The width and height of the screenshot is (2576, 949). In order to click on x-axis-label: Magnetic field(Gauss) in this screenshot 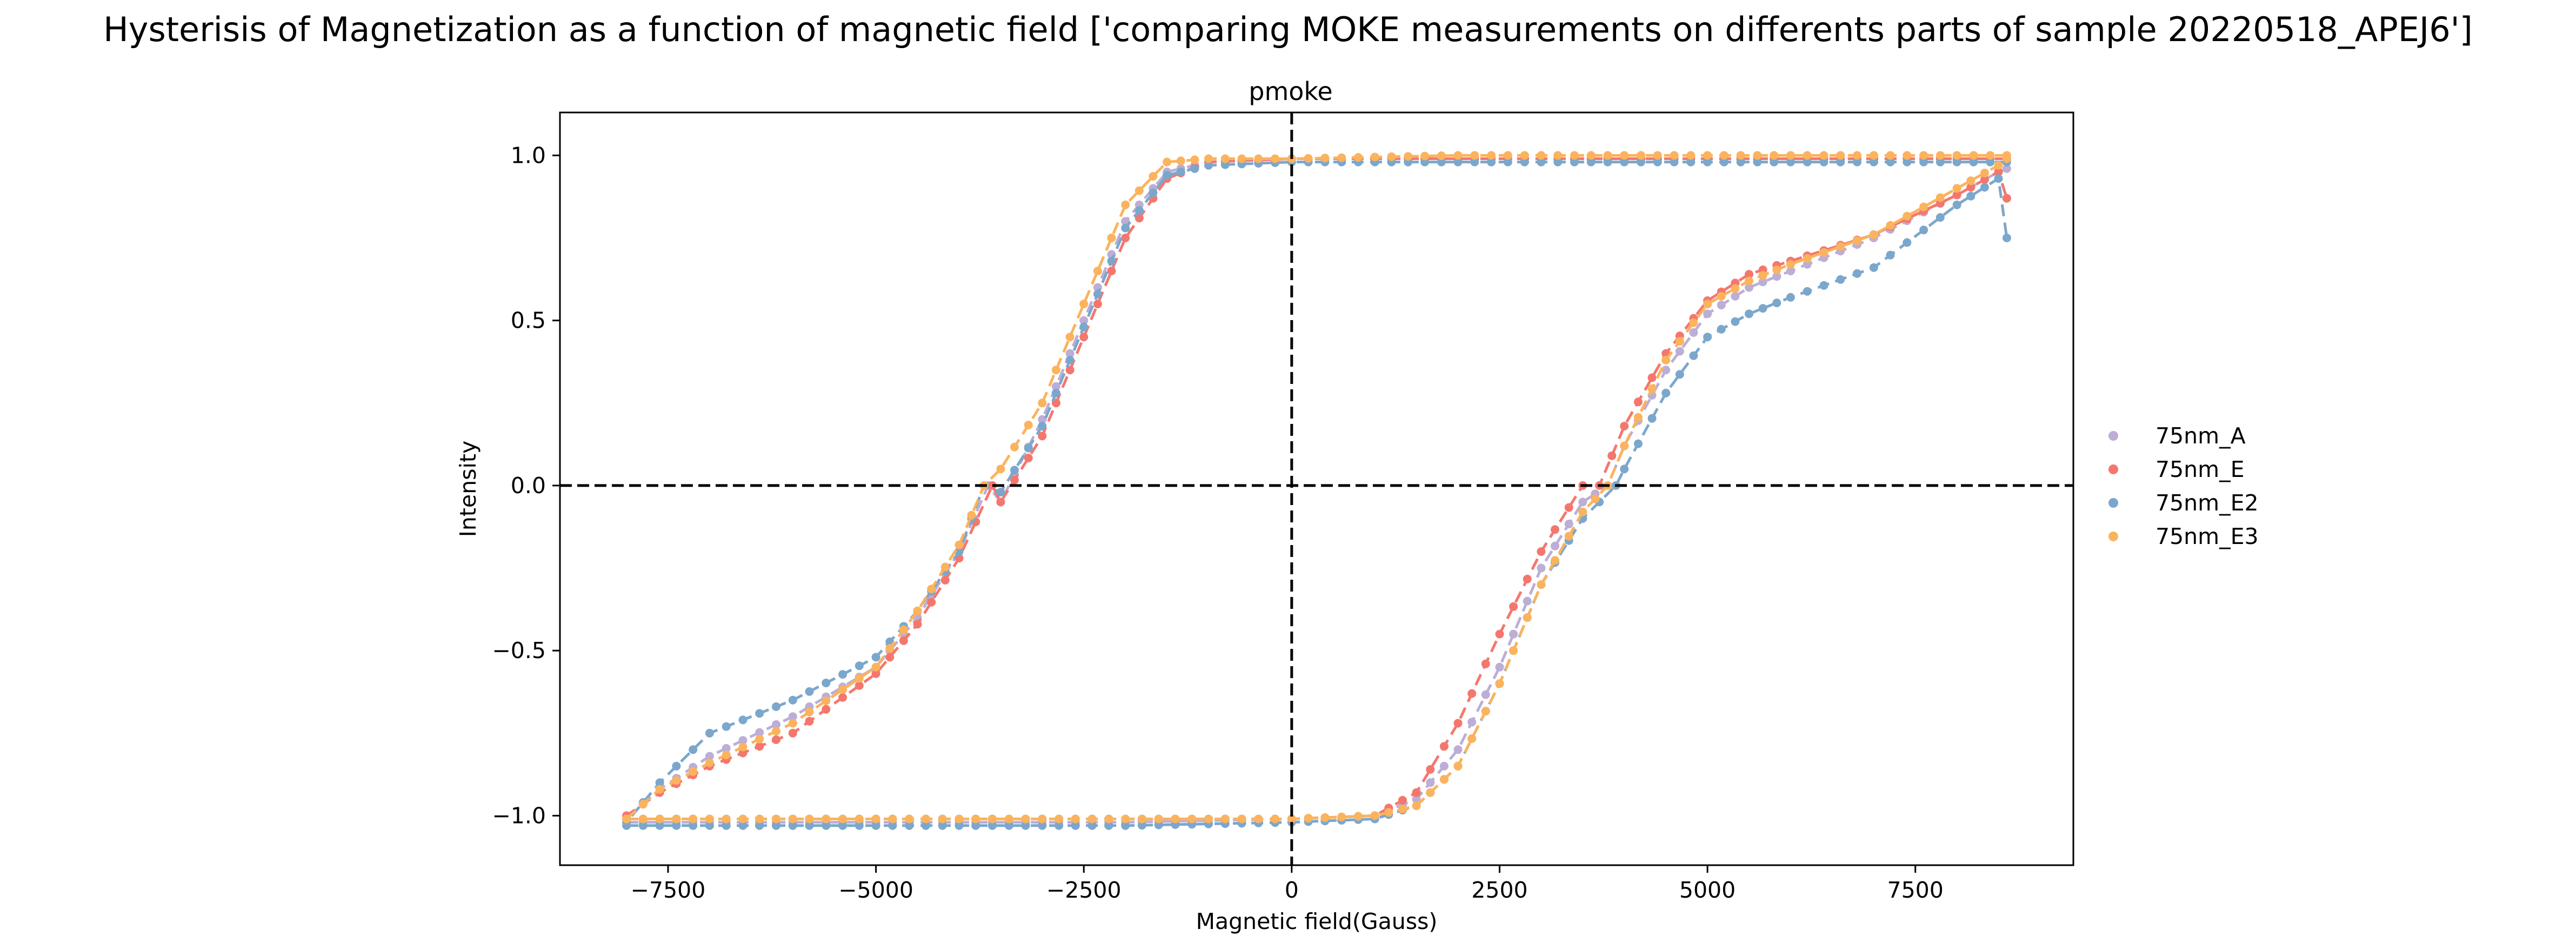, I will do `click(1317, 921)`.